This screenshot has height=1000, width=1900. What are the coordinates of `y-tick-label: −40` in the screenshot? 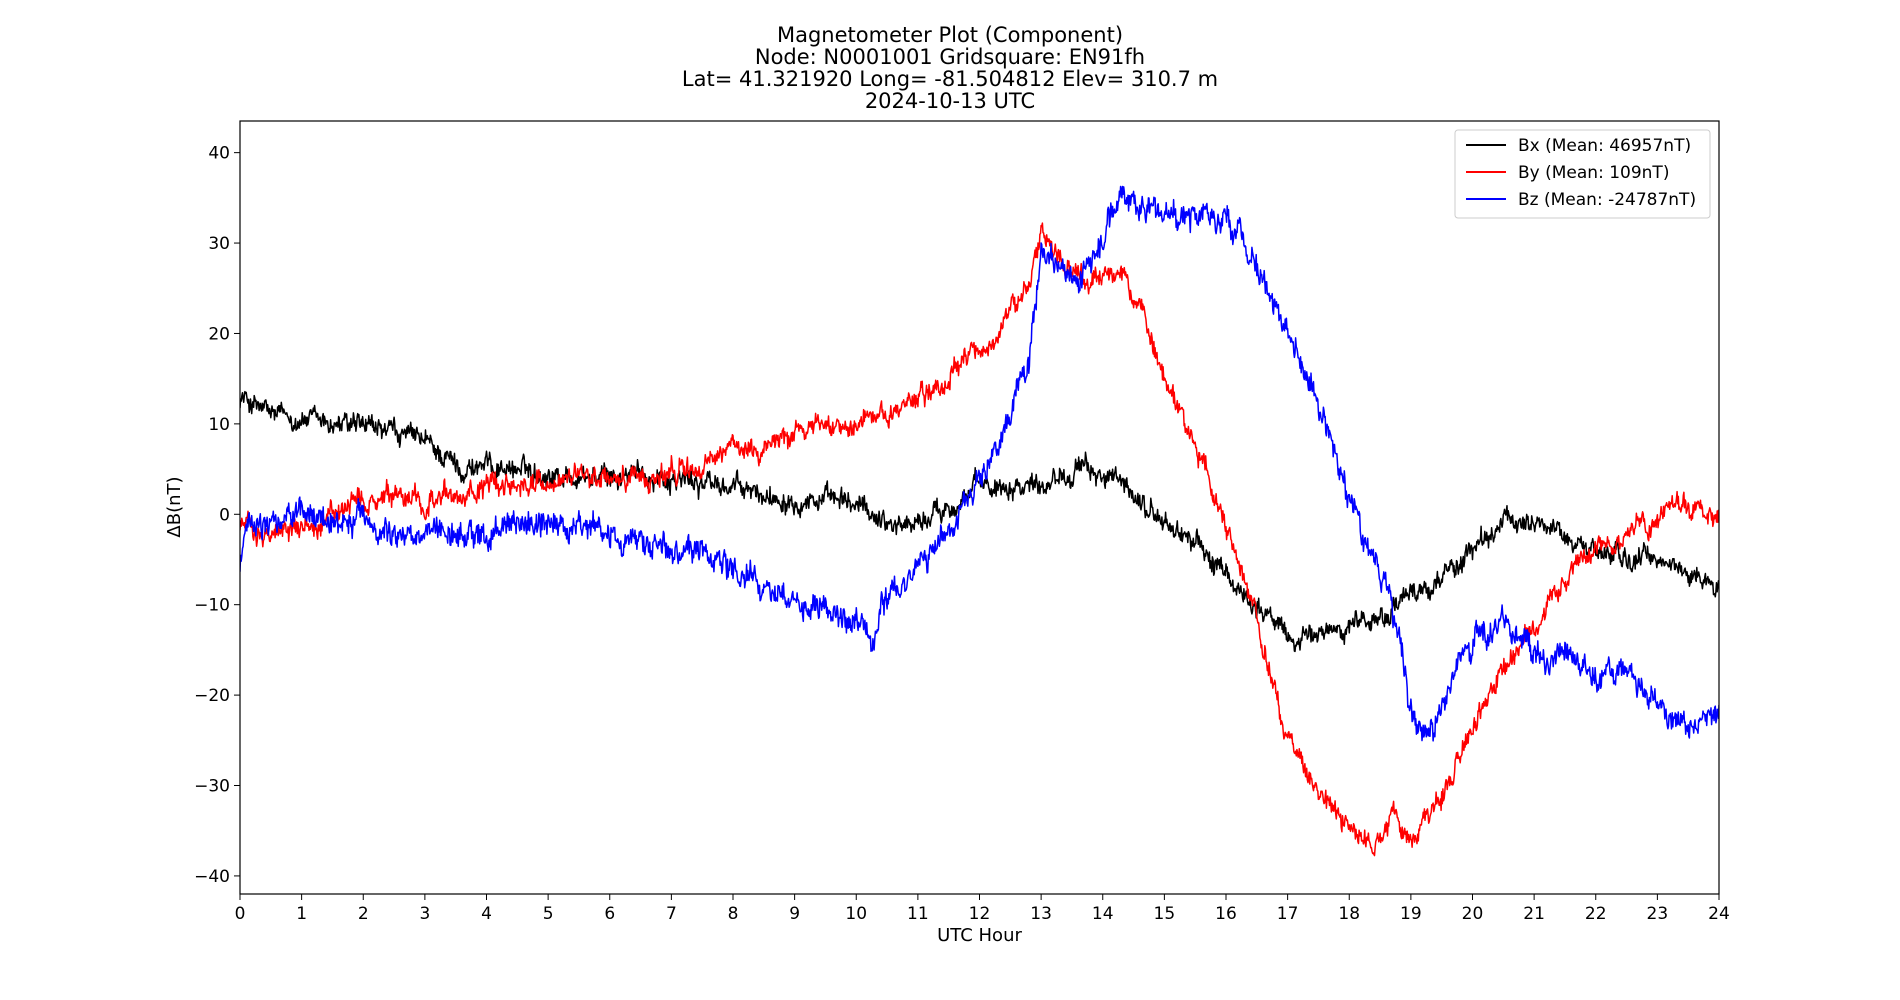 It's located at (212, 877).